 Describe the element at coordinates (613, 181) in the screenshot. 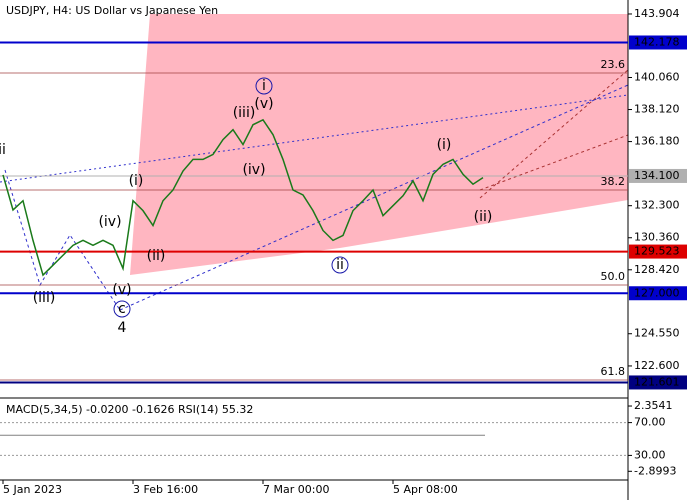

I see `fib-label: 38.2` at that location.